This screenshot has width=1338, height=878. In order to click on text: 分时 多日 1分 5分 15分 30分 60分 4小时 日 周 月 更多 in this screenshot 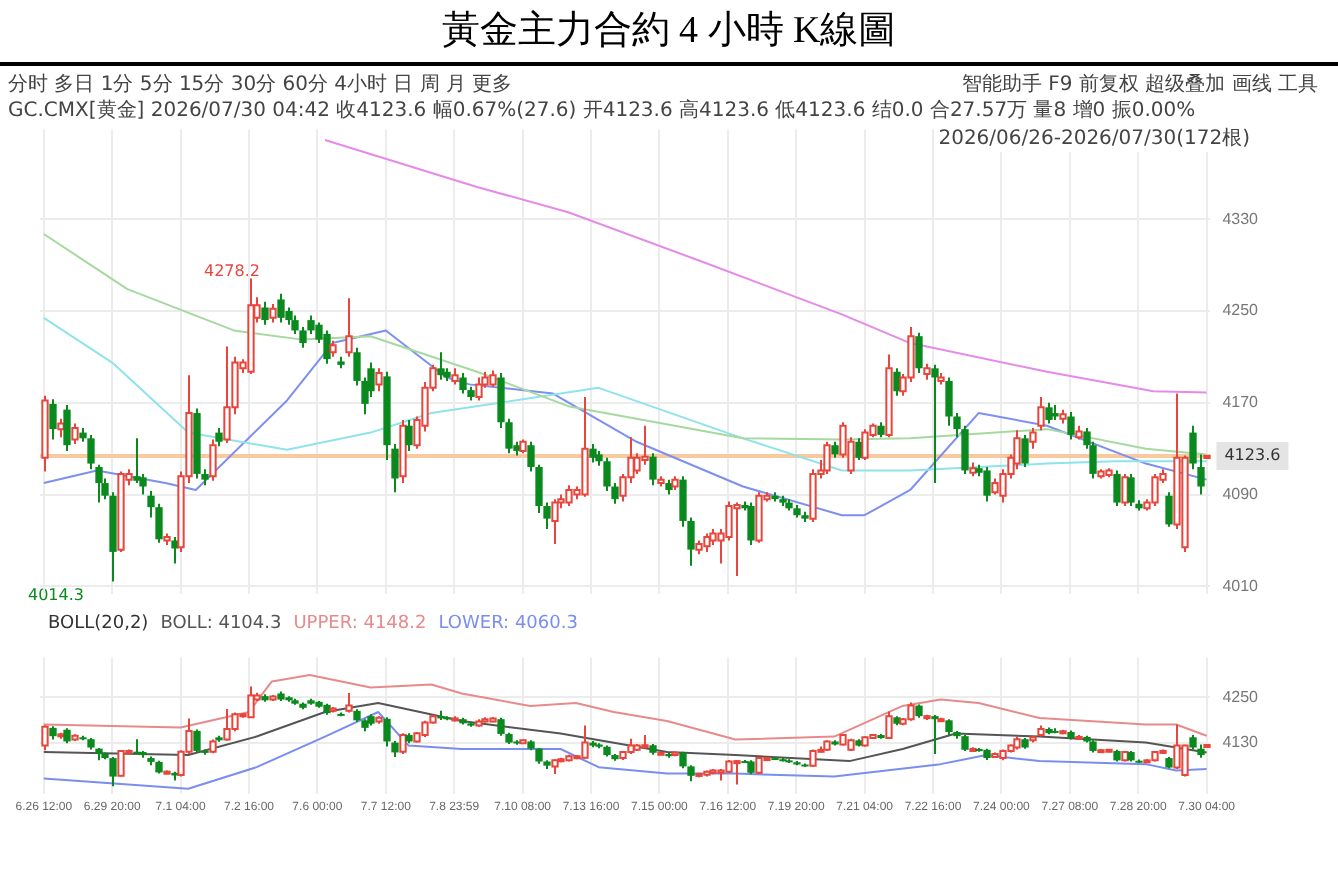, I will do `click(260, 84)`.